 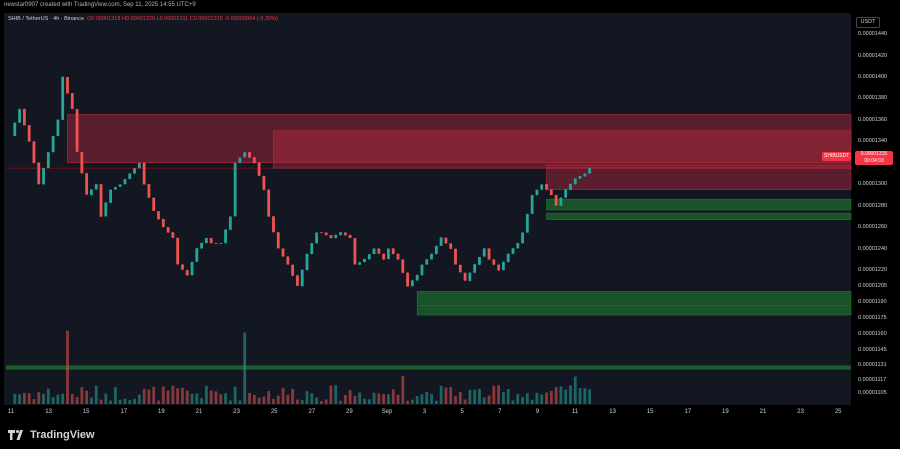 What do you see at coordinates (873, 248) in the screenshot?
I see `price-tick-label: 0.00001240` at bounding box center [873, 248].